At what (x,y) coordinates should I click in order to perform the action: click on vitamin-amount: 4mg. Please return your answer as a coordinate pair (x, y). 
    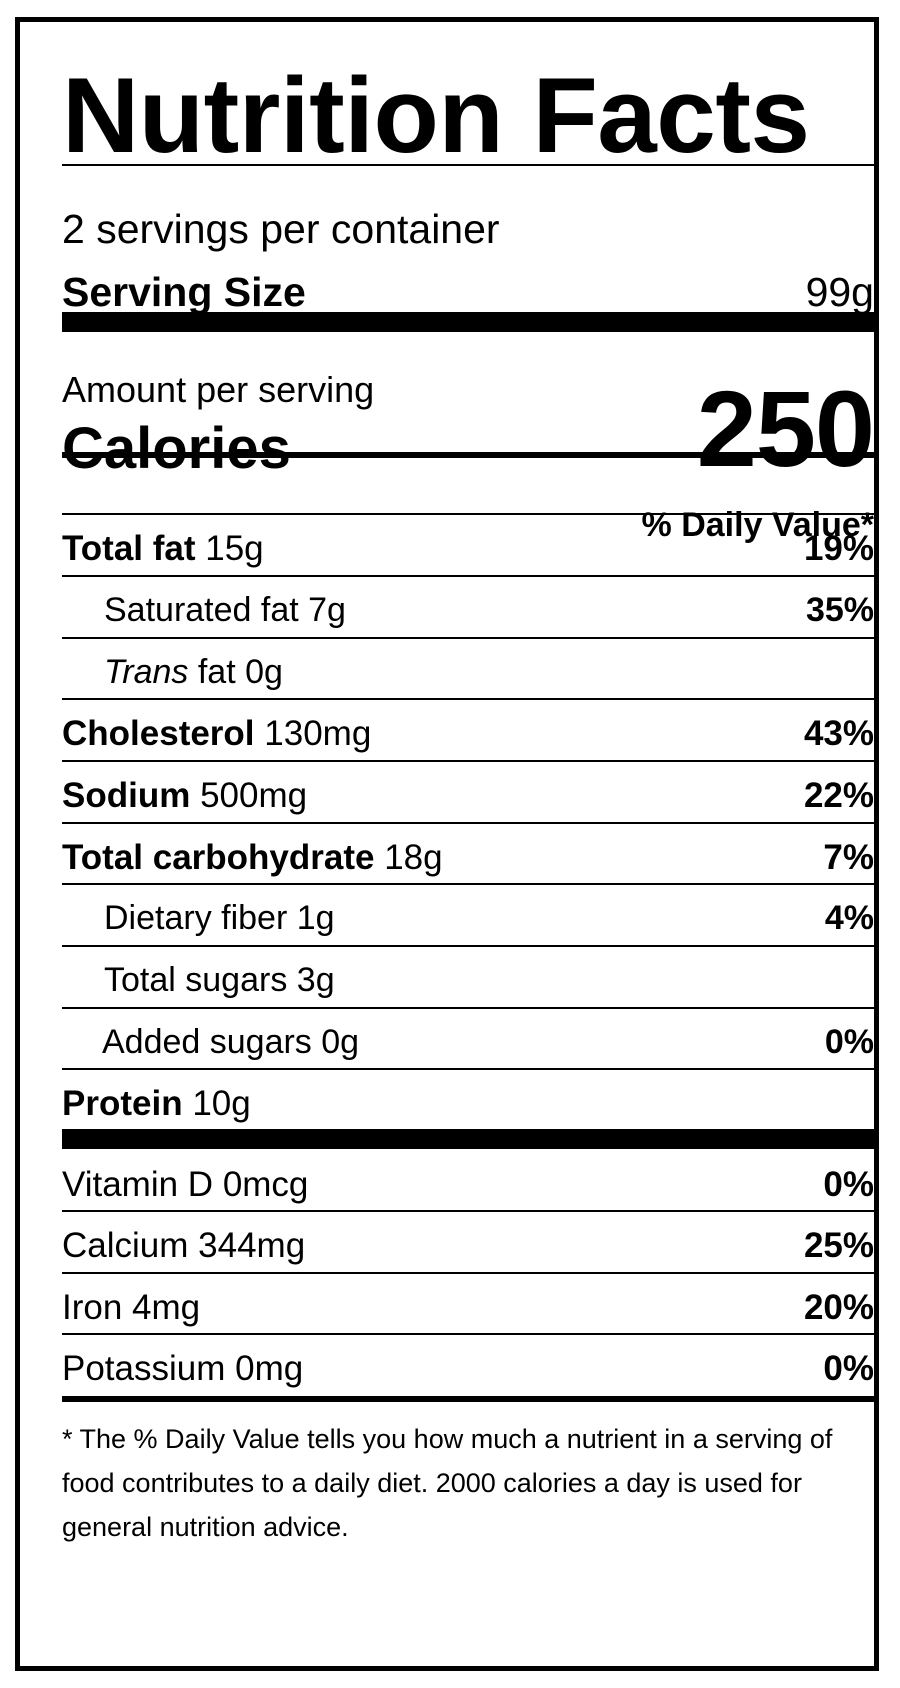
    Looking at the image, I should click on (166, 1307).